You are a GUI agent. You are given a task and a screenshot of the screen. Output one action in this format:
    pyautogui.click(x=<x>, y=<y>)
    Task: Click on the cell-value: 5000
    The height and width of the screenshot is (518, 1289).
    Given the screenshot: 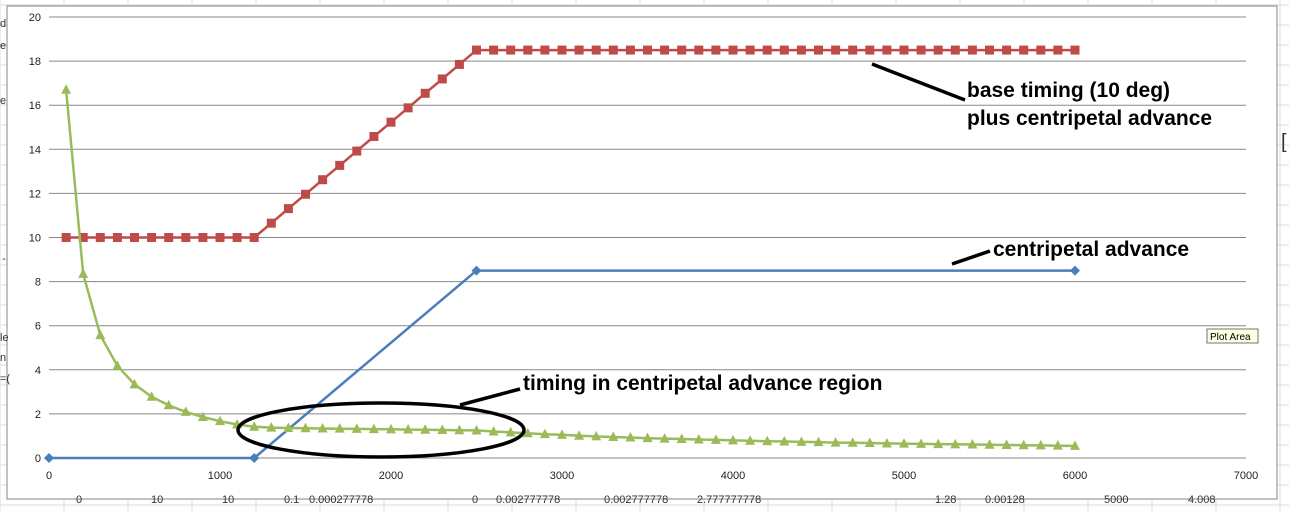 What is the action you would take?
    pyautogui.click(x=1116, y=500)
    